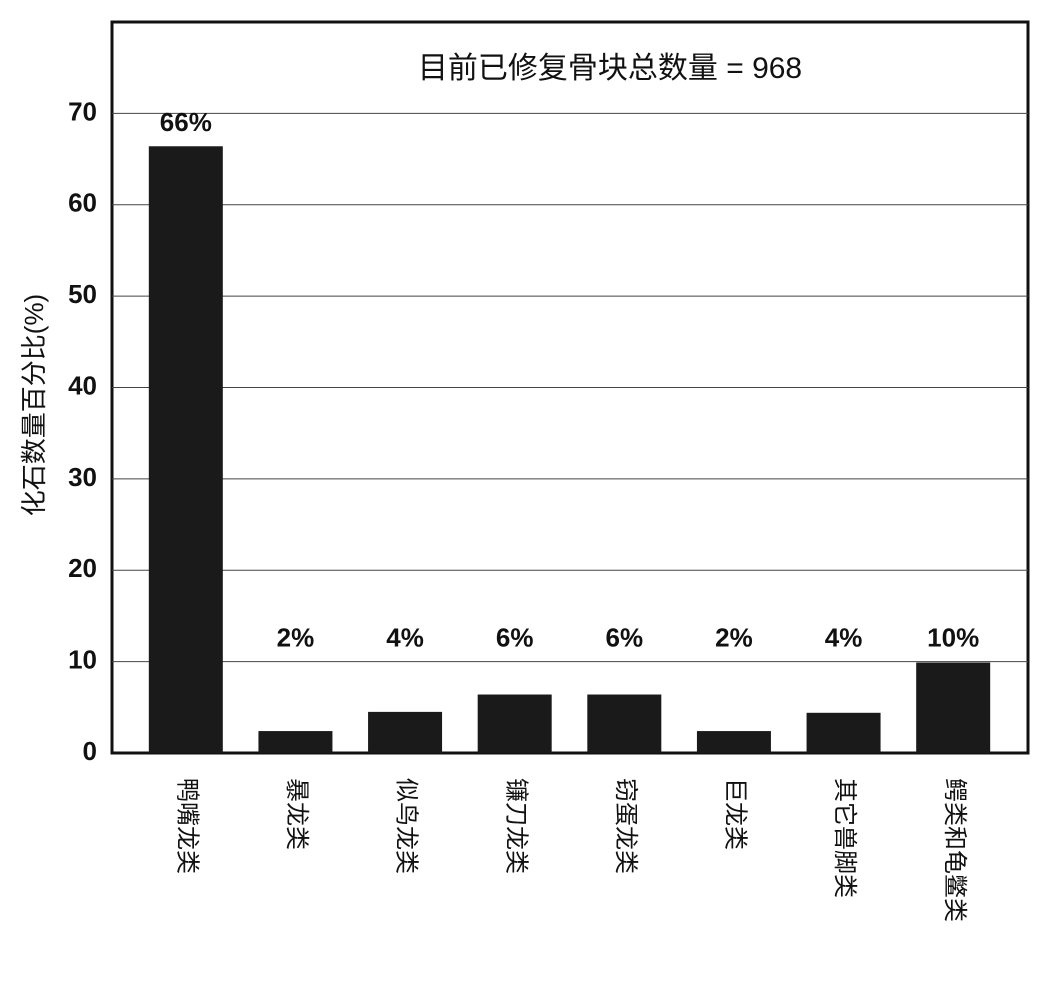 The height and width of the screenshot is (984, 1039). What do you see at coordinates (82, 568) in the screenshot?
I see `y-tick-label: 20` at bounding box center [82, 568].